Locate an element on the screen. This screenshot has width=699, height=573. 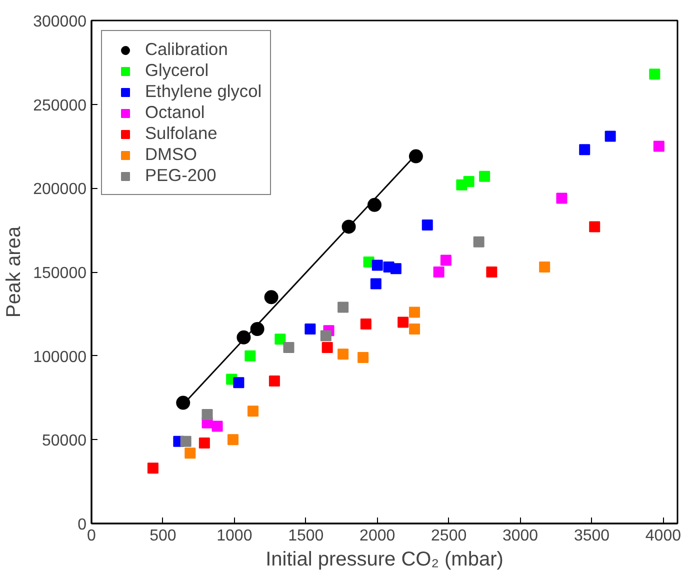
y-tick-label: 300000 is located at coordinates (60, 22).